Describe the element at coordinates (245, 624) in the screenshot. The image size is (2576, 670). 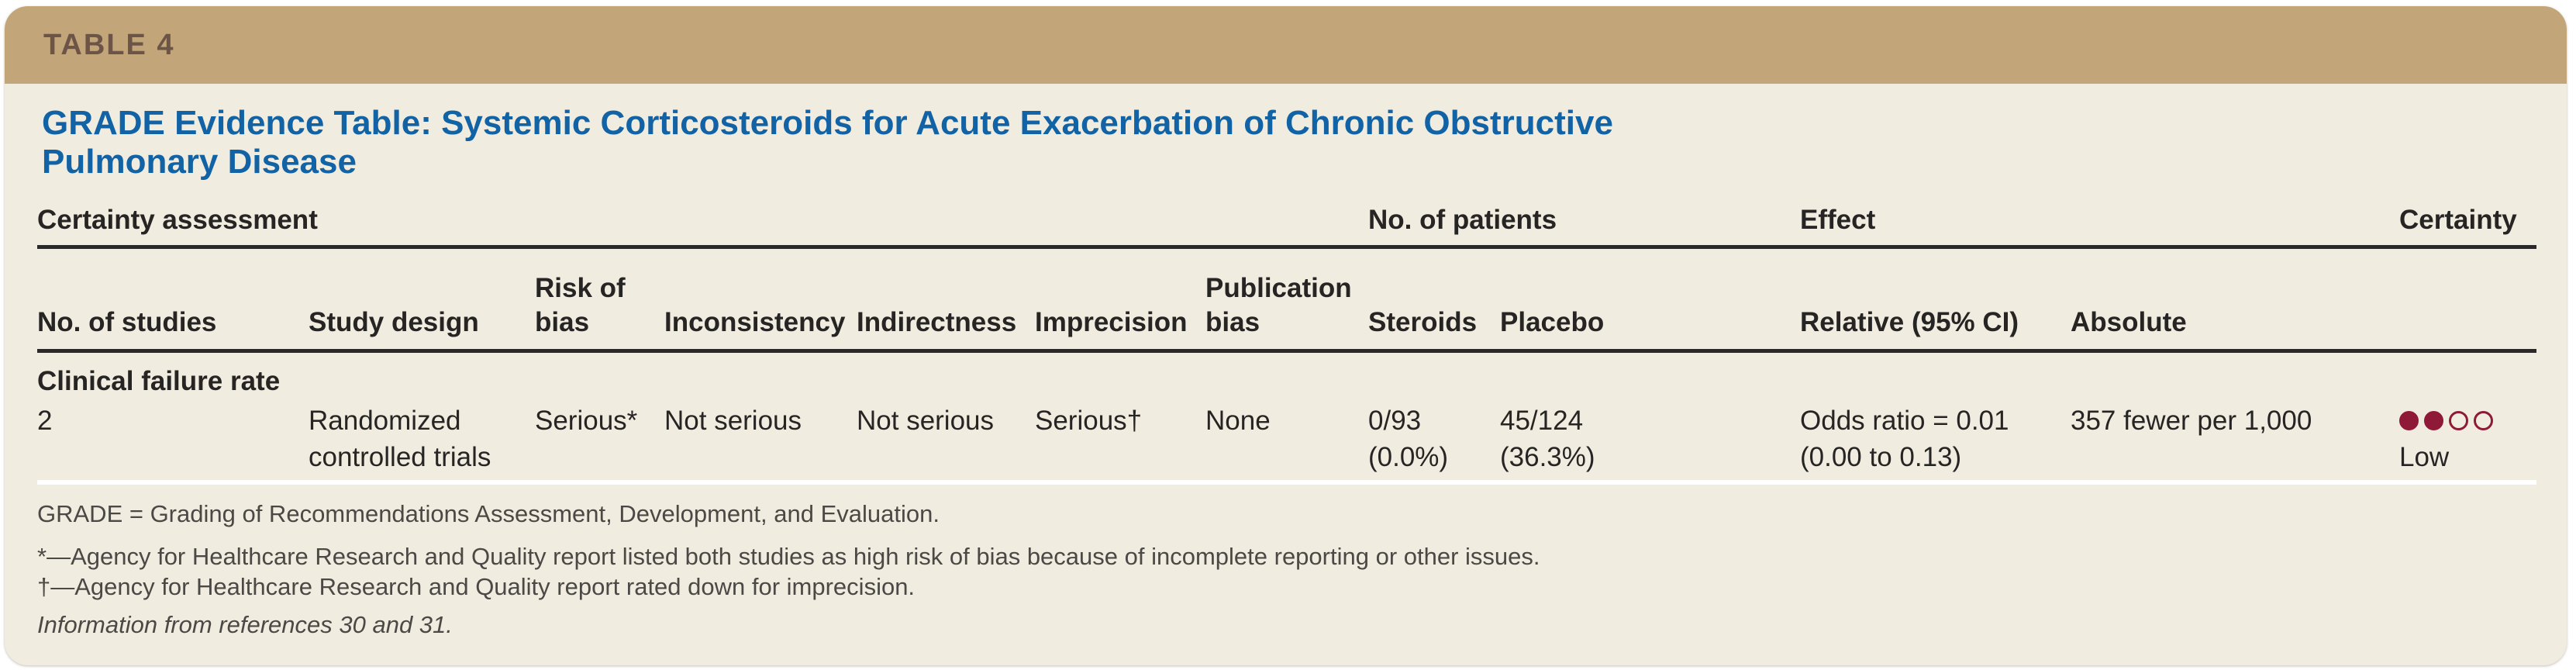
I see `footnote-source: Information from references 30 and 31.` at that location.